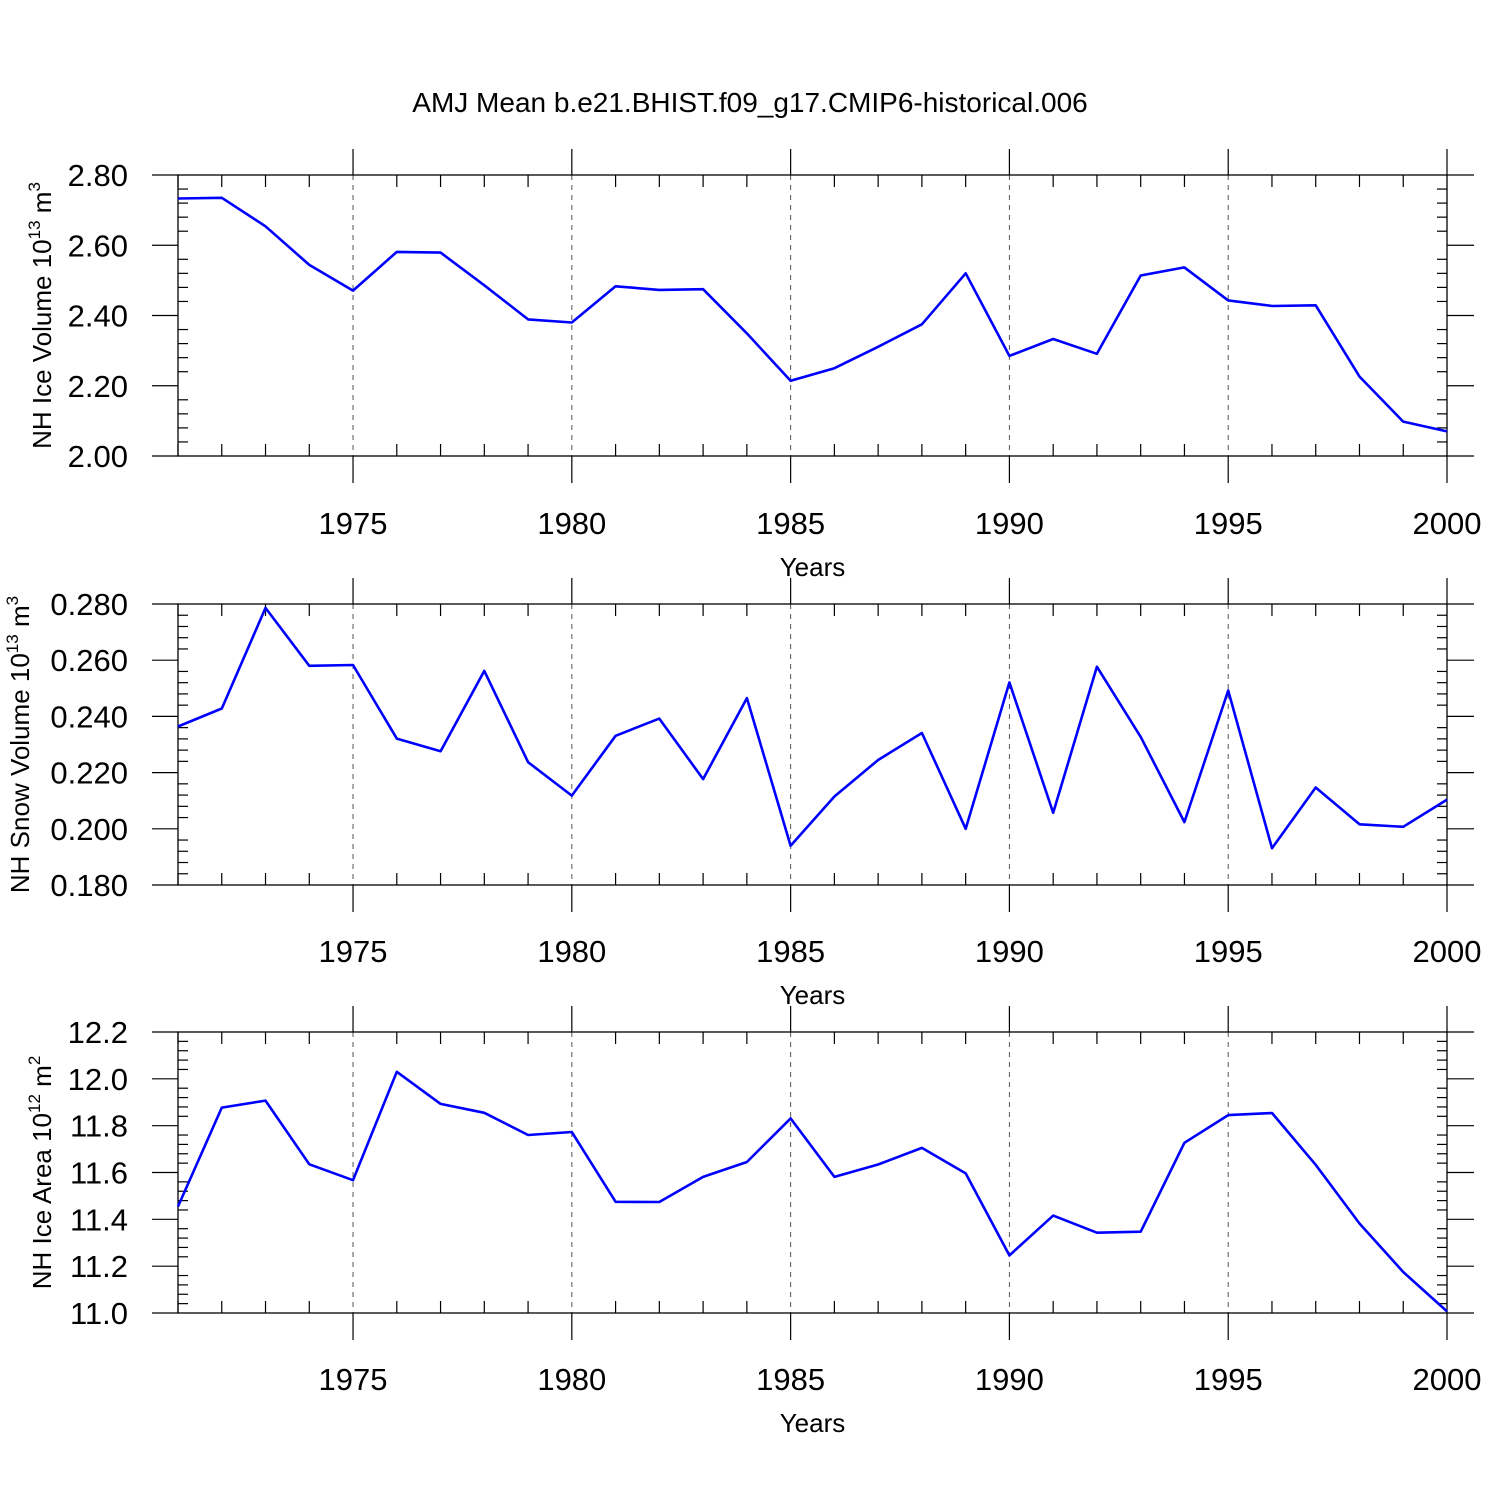 The image size is (1500, 1500). I want to click on y-tick-label: 11.0, so click(99, 1313).